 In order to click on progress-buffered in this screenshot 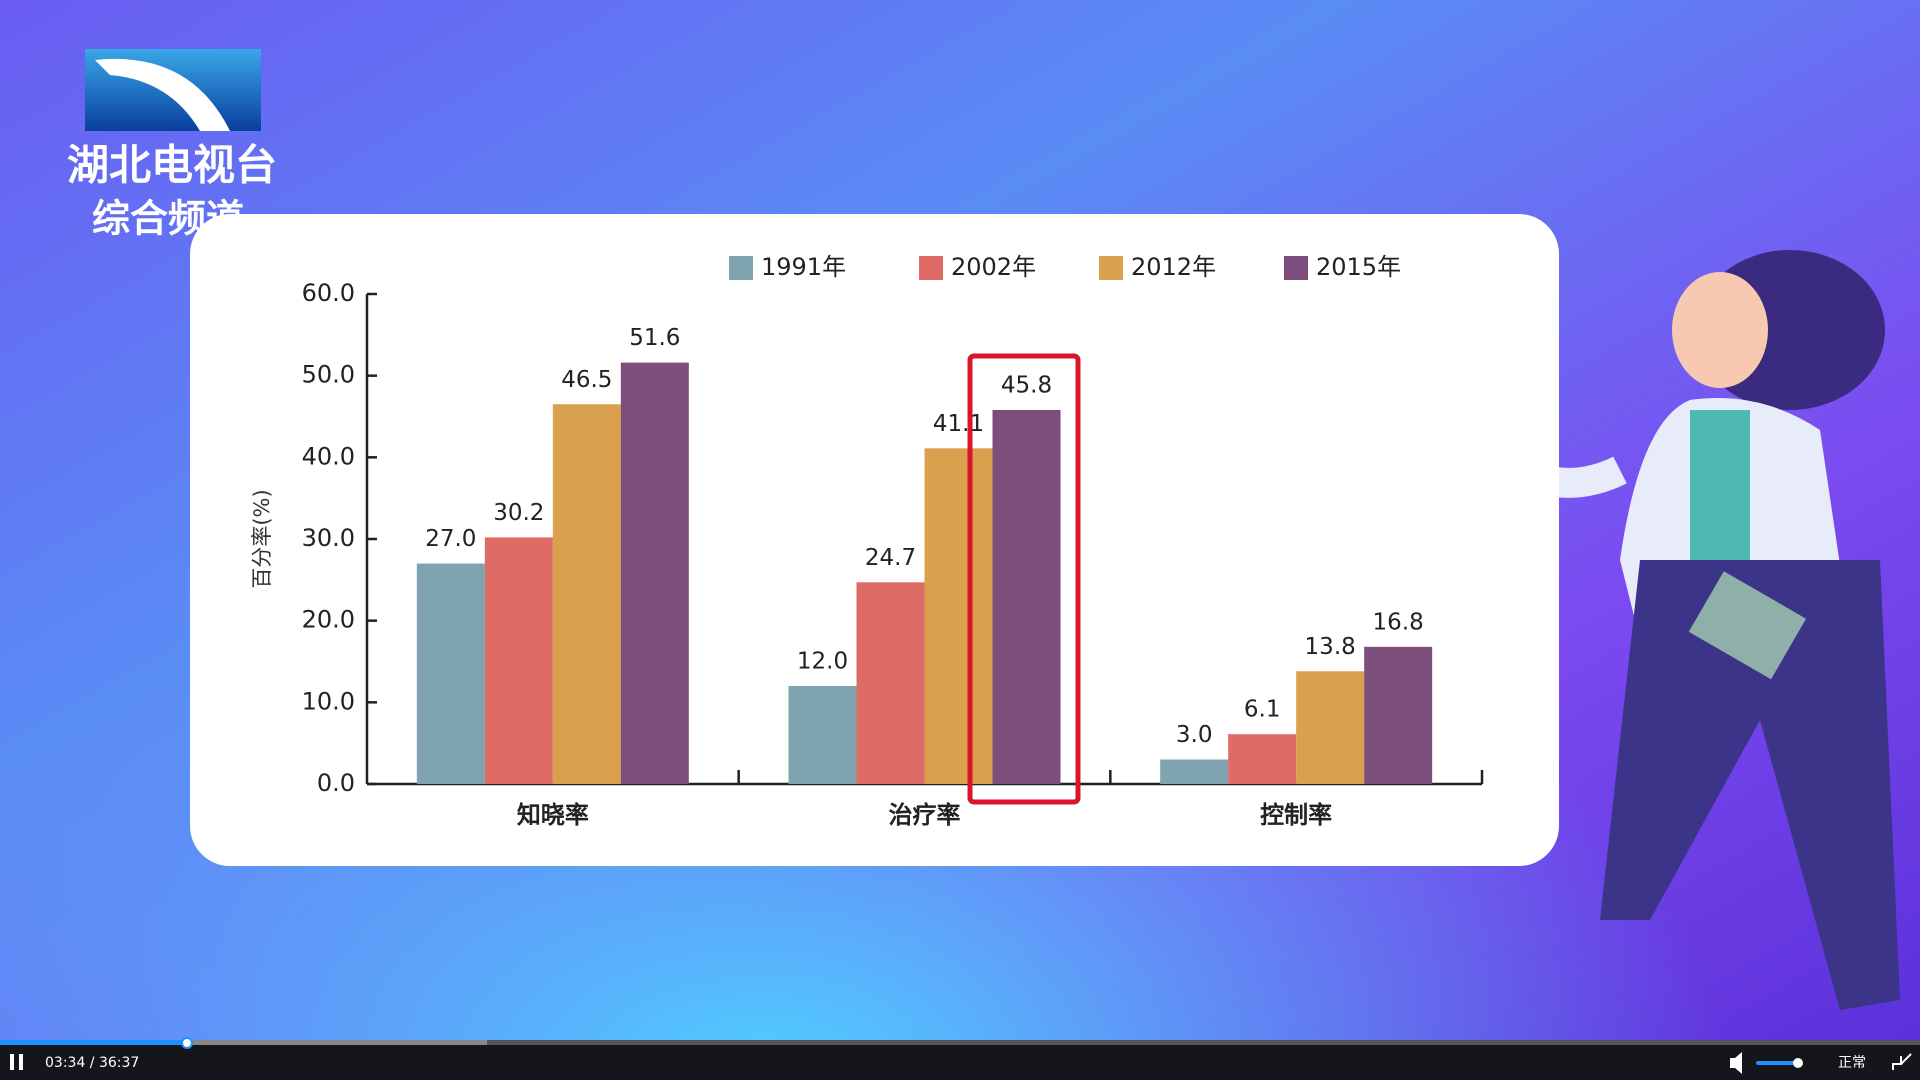, I will do `click(243, 1042)`.